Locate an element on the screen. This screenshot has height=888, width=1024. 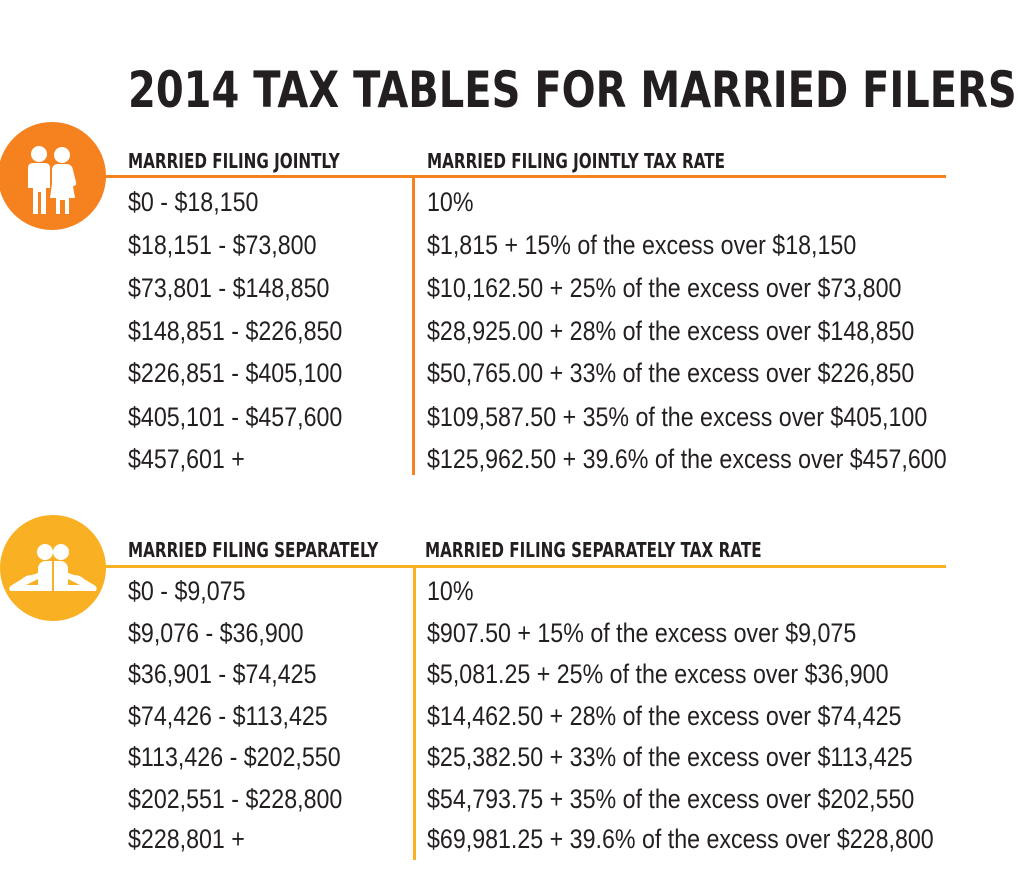
income-cell: $18,151 - $73,800 is located at coordinates (222, 245).